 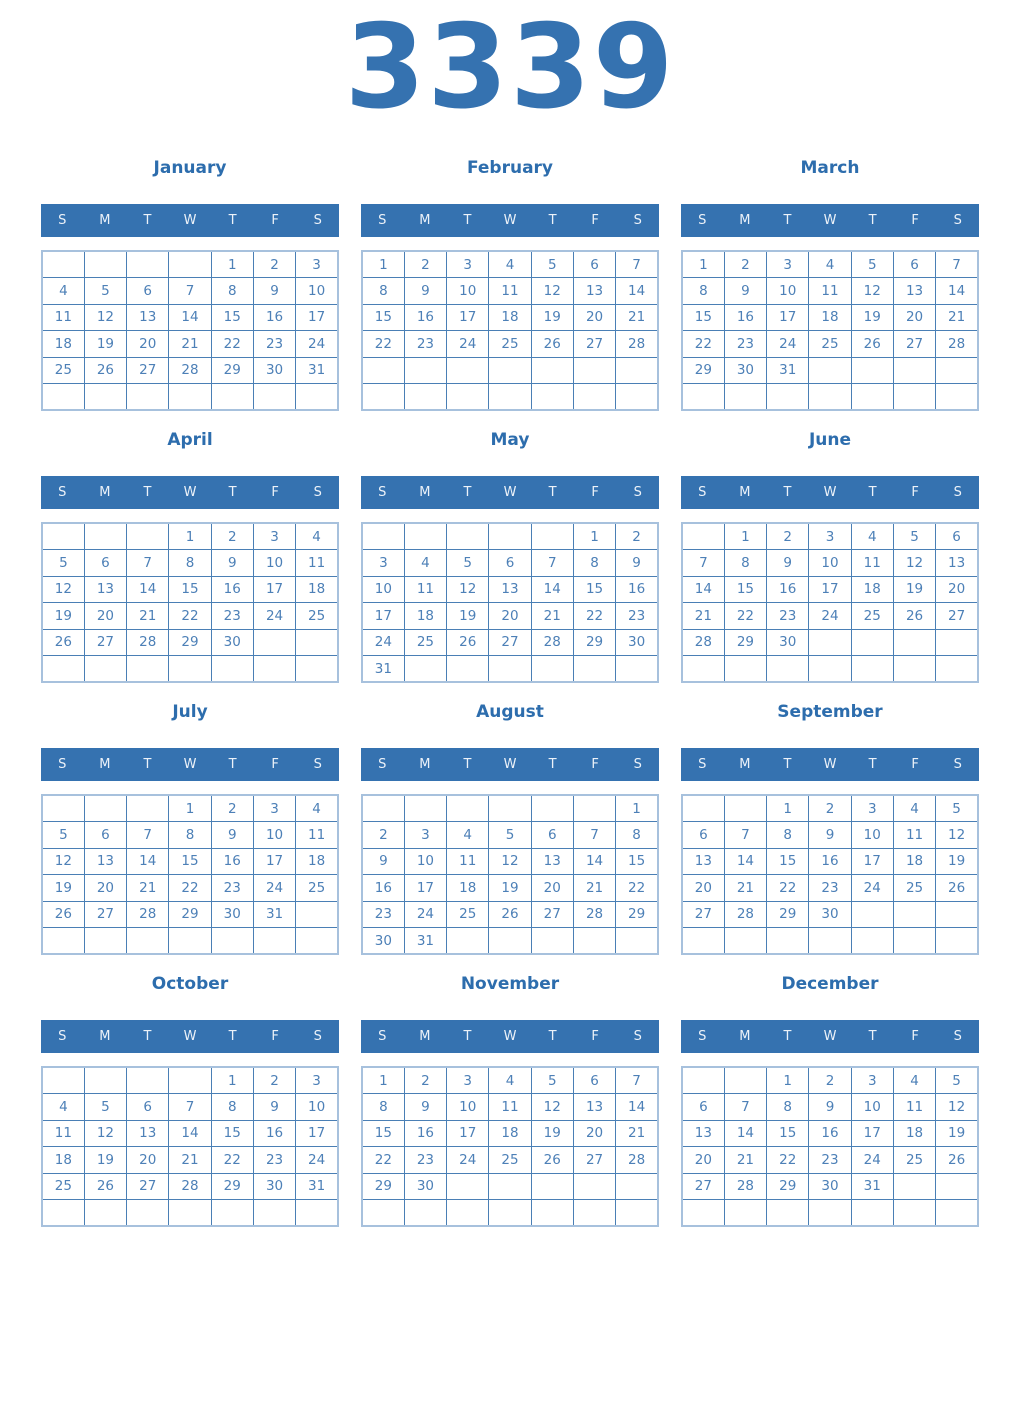 What do you see at coordinates (830, 888) in the screenshot?
I see `week-row: 20 21 22 23 24 25 26` at bounding box center [830, 888].